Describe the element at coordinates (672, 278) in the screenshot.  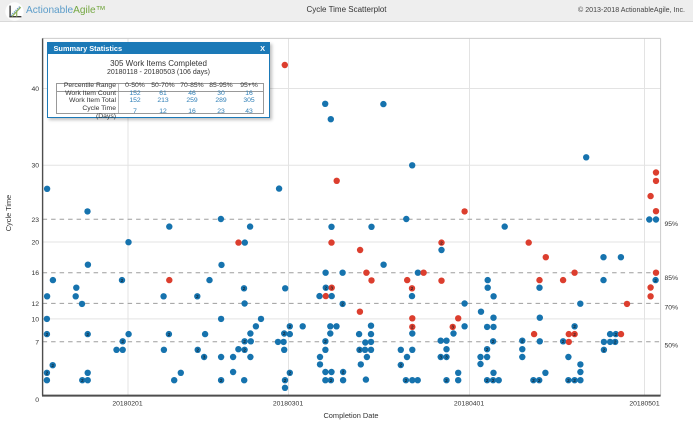
I see `svg-text: 85%` at that location.